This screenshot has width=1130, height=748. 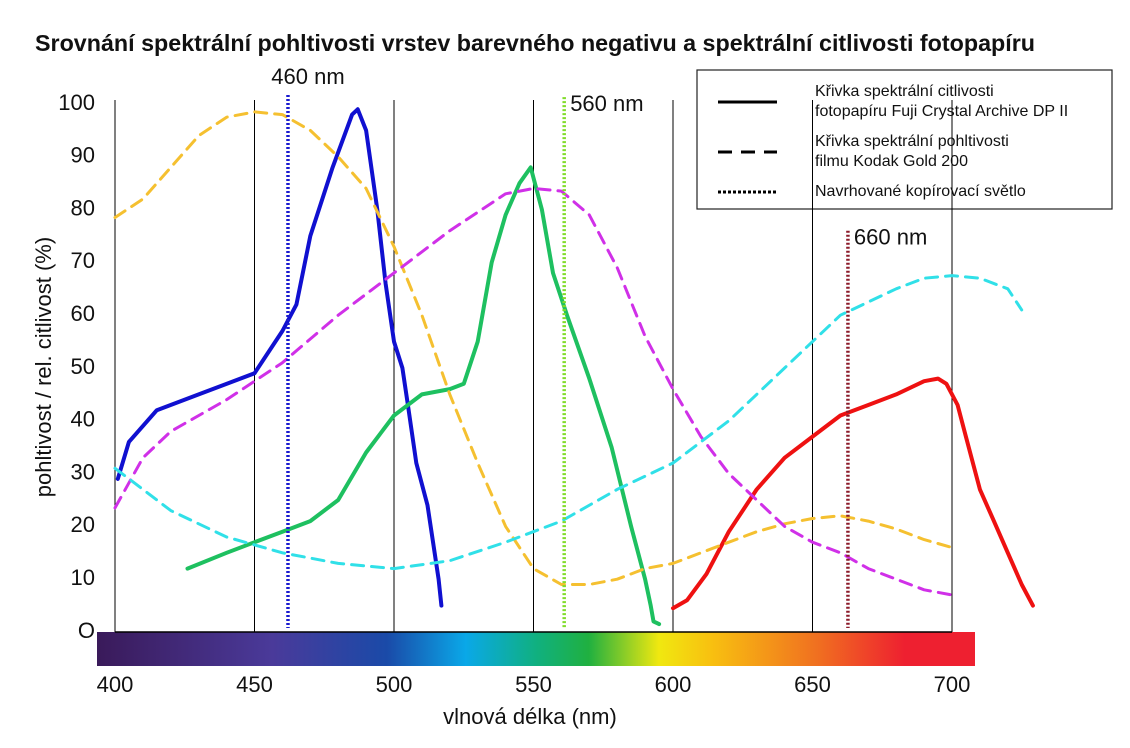 I want to click on legend-box, so click(x=904, y=139).